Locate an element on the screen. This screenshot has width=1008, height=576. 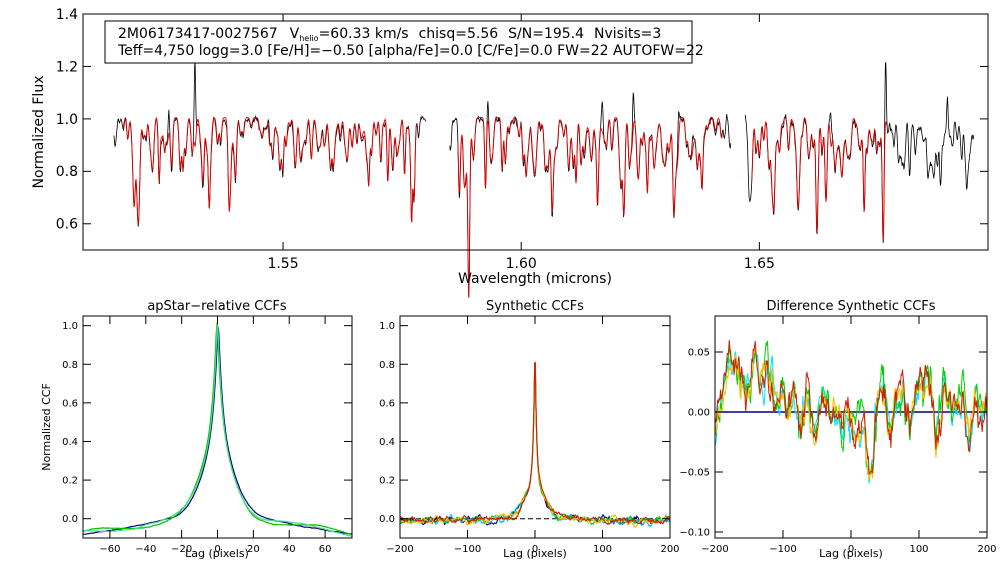
difference-ccf-ytick-label: 0.05 is located at coordinates (699, 353).